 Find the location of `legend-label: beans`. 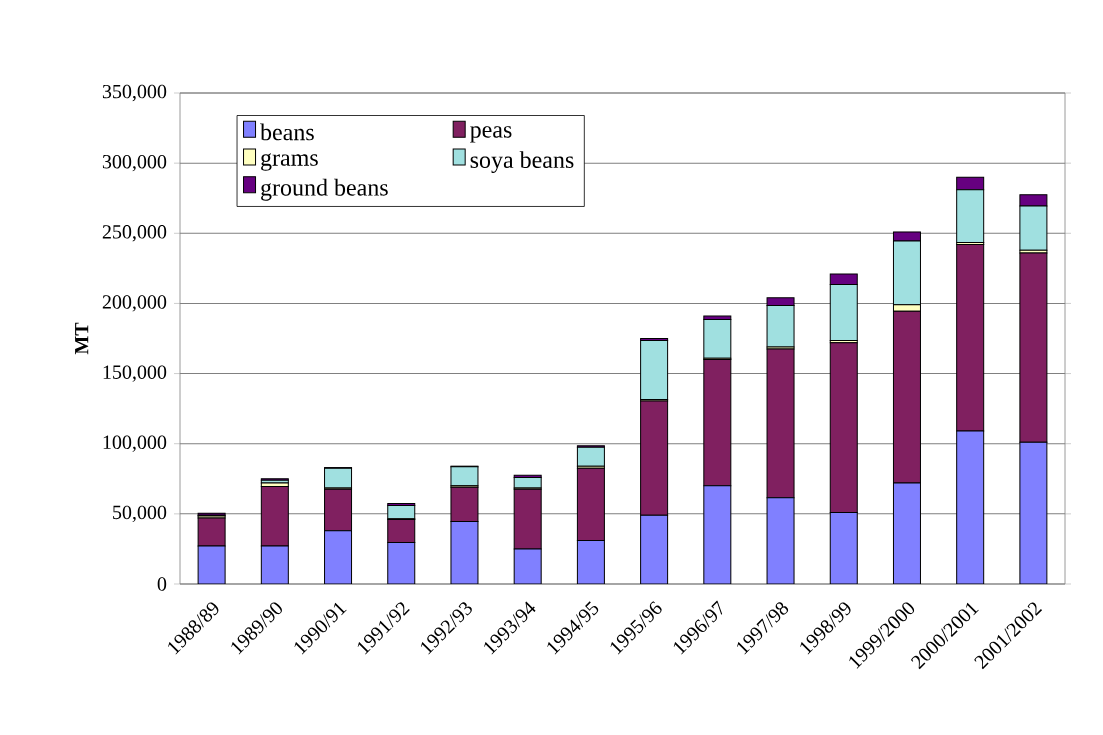

legend-label: beans is located at coordinates (287, 132).